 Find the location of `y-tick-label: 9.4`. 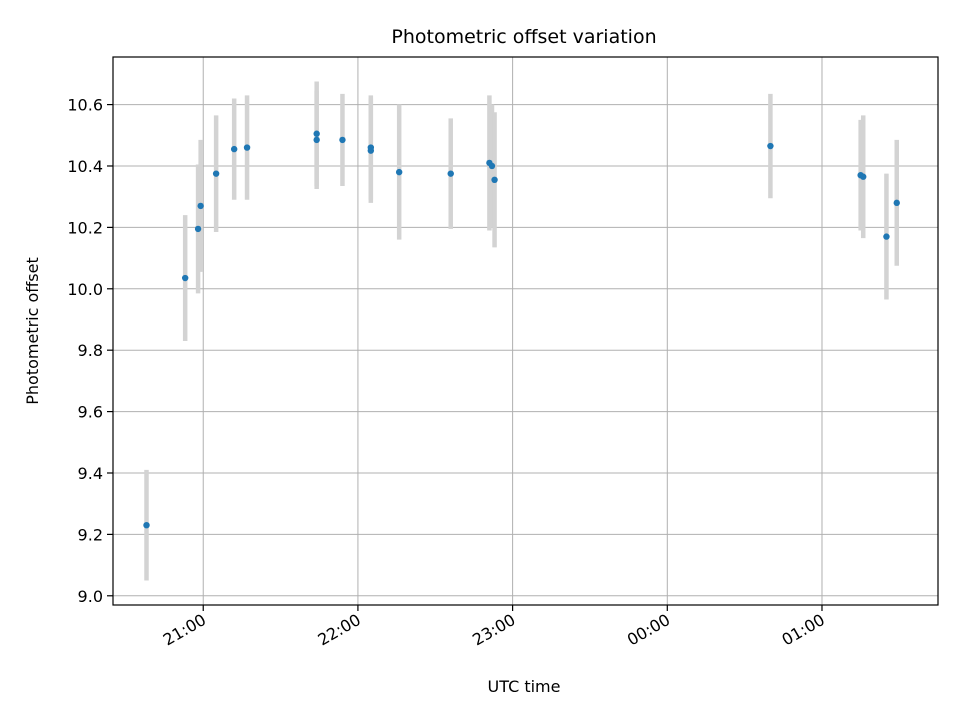

y-tick-label: 9.4 is located at coordinates (90, 473).